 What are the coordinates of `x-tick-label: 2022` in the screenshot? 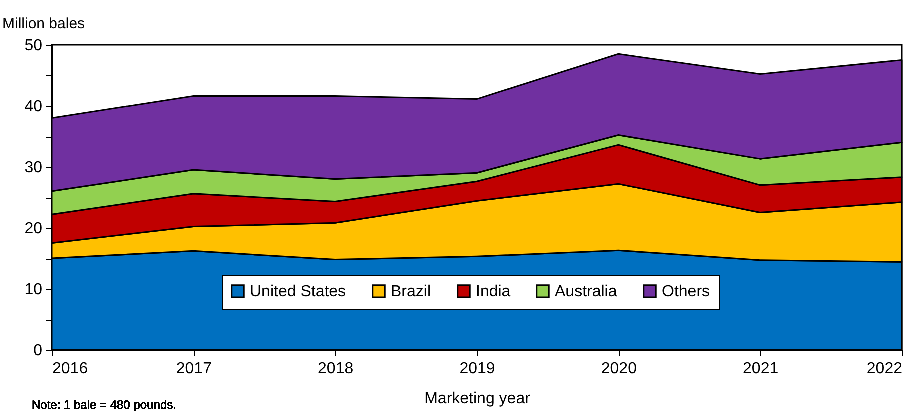 It's located at (884, 369).